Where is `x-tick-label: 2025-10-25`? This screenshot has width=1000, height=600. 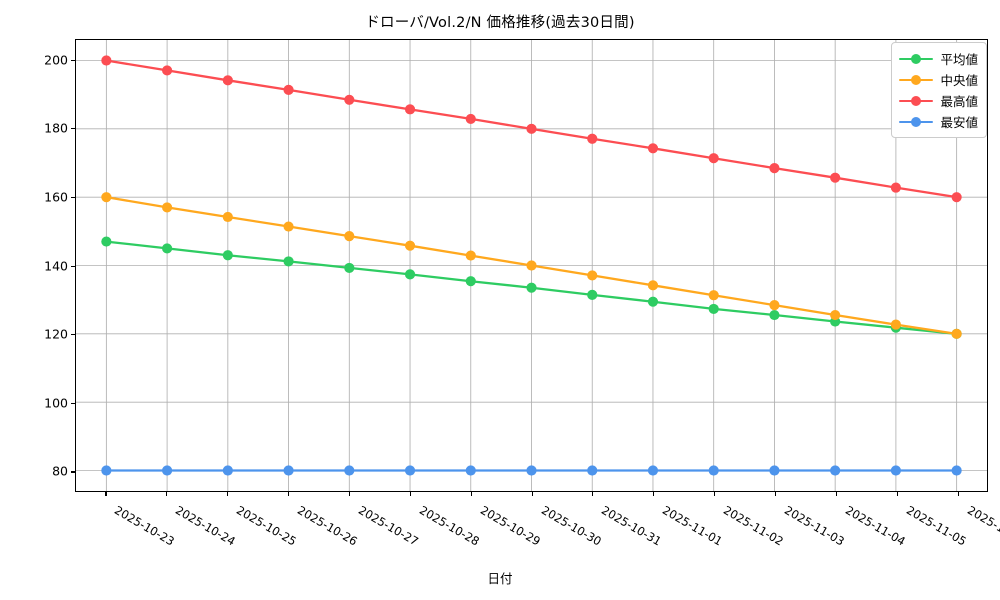 x-tick-label: 2025-10-25 is located at coordinates (267, 526).